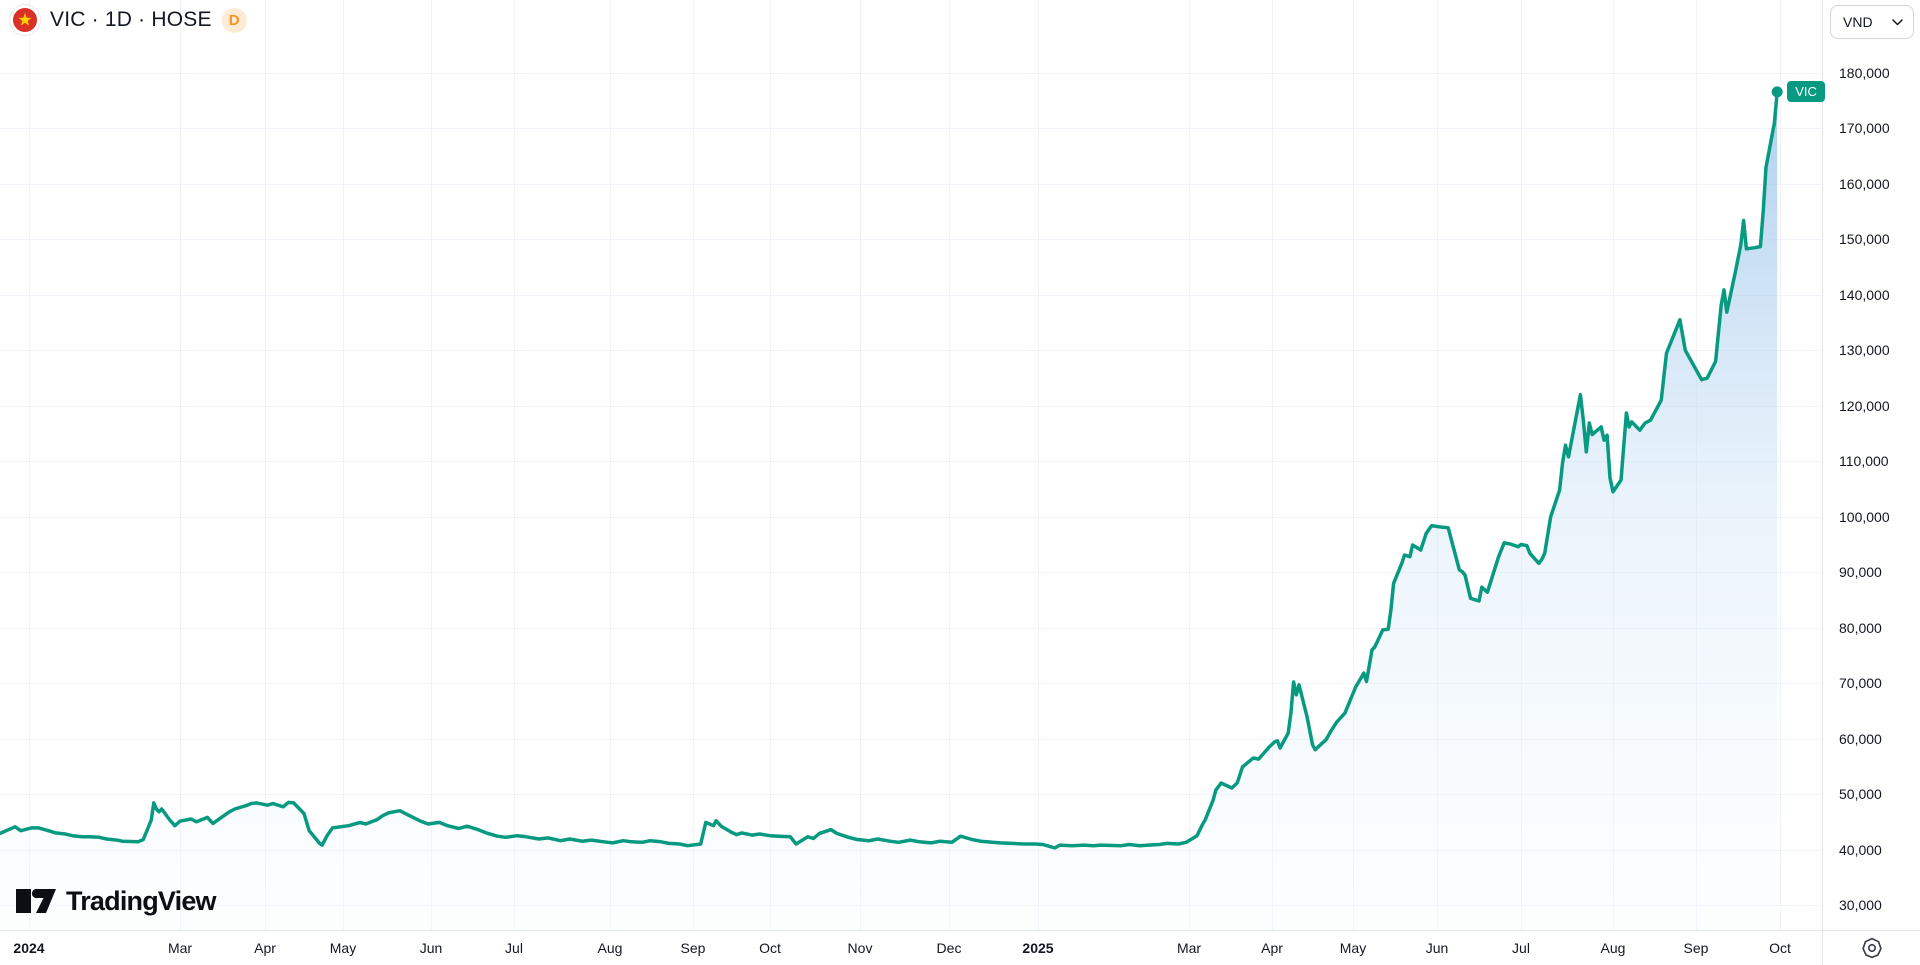 This screenshot has height=965, width=1920. Describe the element at coordinates (1860, 683) in the screenshot. I see `y-axis-label: 70,000` at that location.